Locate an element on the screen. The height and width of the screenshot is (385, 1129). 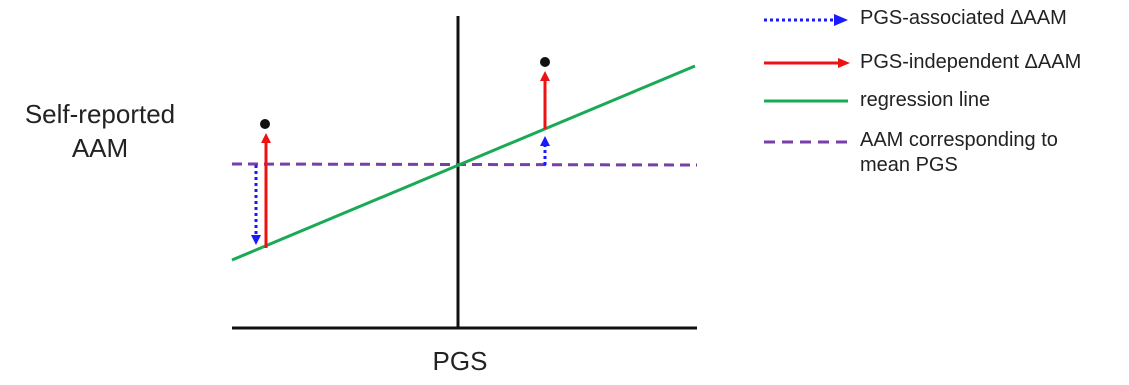
legend-label-mean-pgs: AAM corresponding to mean PGS is located at coordinates (959, 152).